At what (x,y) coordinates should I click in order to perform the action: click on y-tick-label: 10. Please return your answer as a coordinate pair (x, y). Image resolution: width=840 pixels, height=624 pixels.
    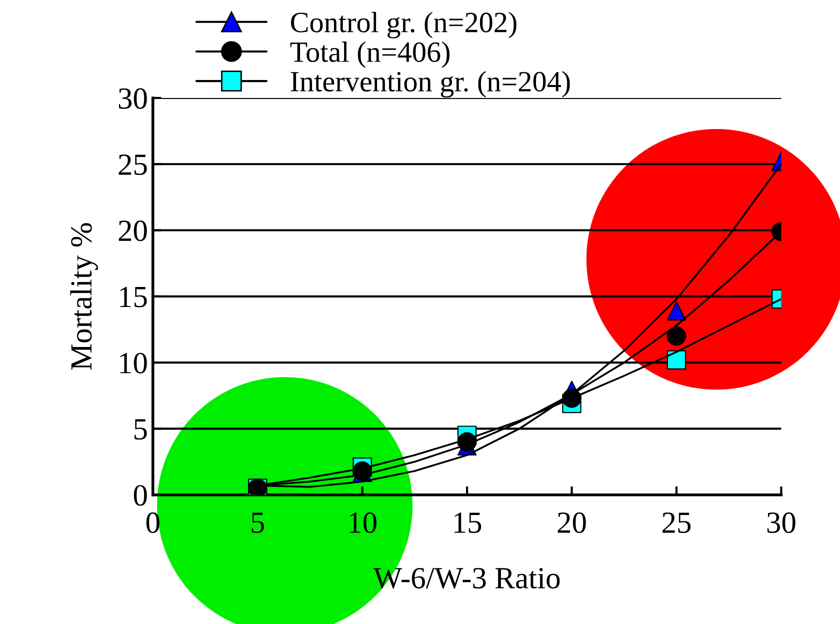
    Looking at the image, I should click on (133, 363).